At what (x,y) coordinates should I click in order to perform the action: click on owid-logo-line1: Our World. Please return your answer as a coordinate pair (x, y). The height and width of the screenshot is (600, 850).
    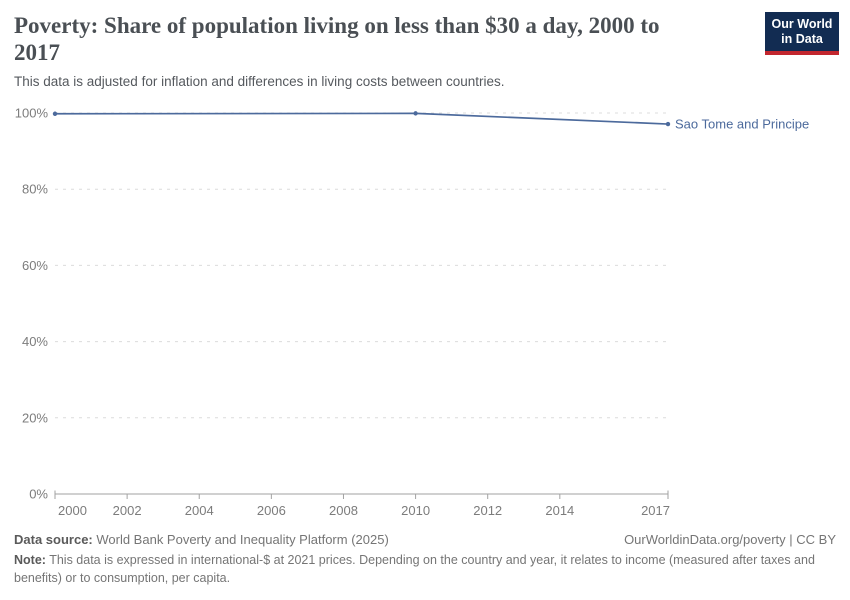
    Looking at the image, I should click on (802, 24).